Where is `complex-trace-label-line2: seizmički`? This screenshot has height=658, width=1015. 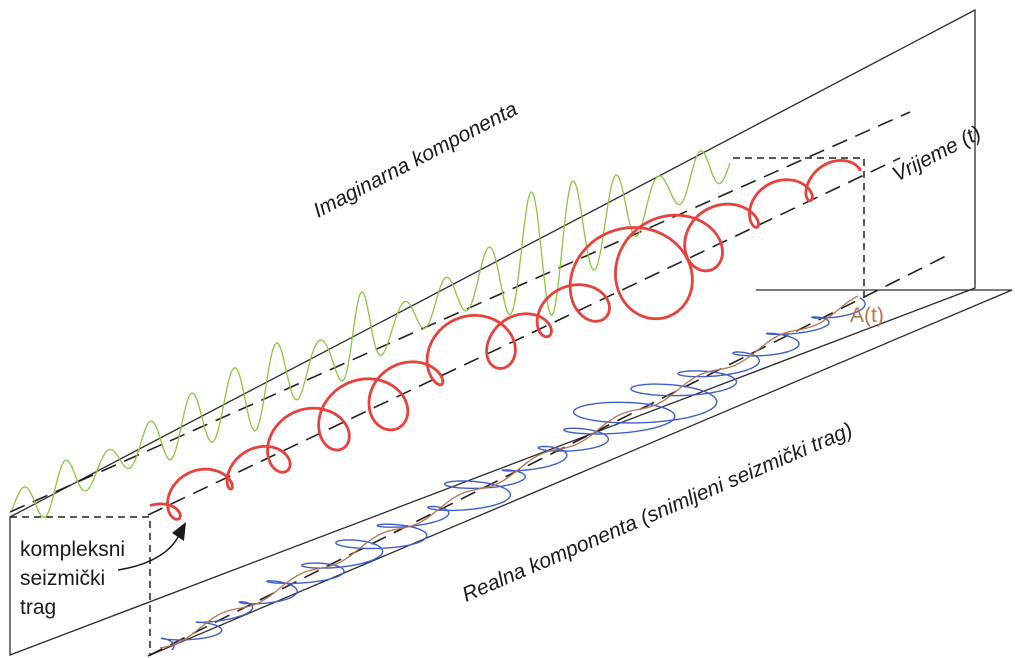 complex-trace-label-line2: seizmički is located at coordinates (62, 578).